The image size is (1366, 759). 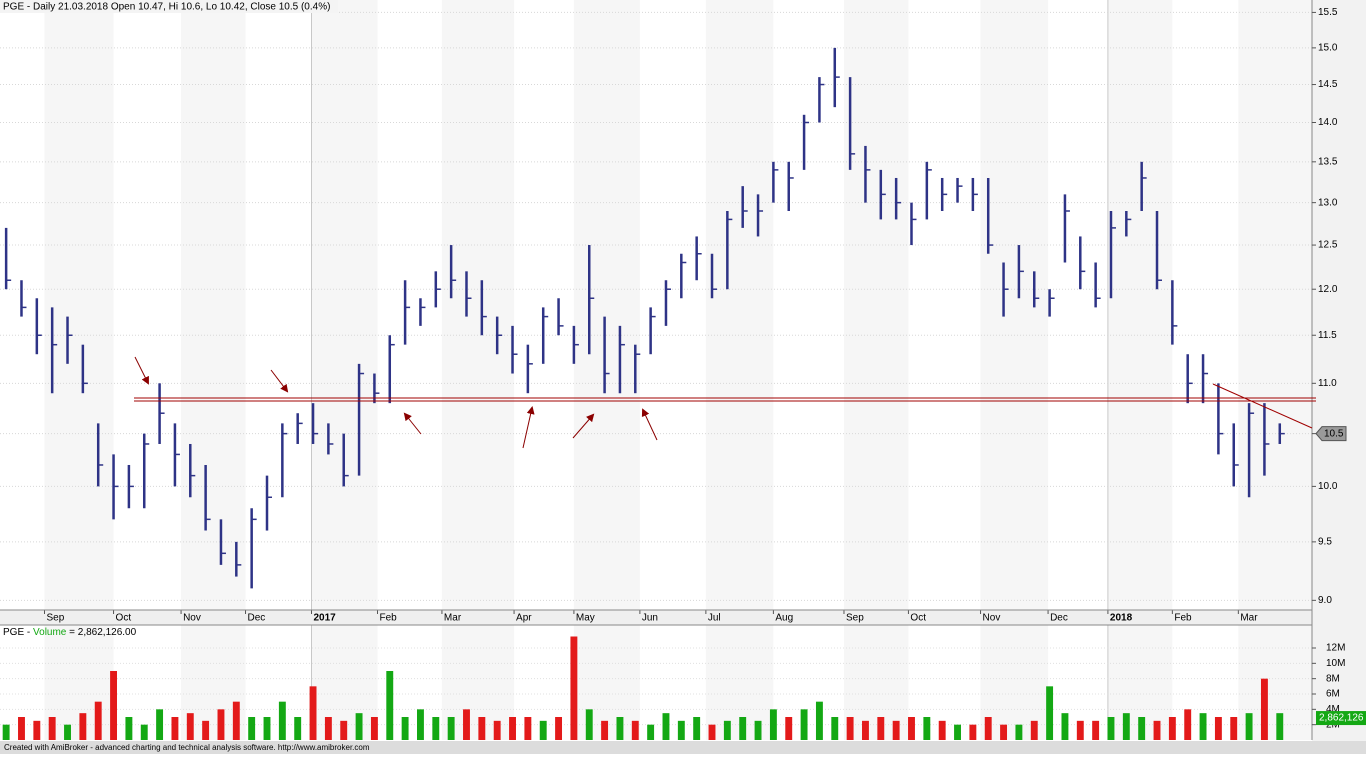 I want to click on x-tick-label: Jul, so click(x=714, y=618).